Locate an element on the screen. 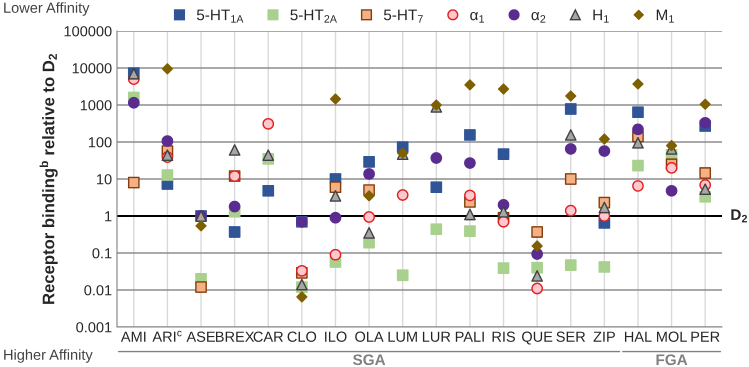  y-axis-title: Receptor binding$^{b}$ relative to D$_{2}$ is located at coordinates (49, 179).